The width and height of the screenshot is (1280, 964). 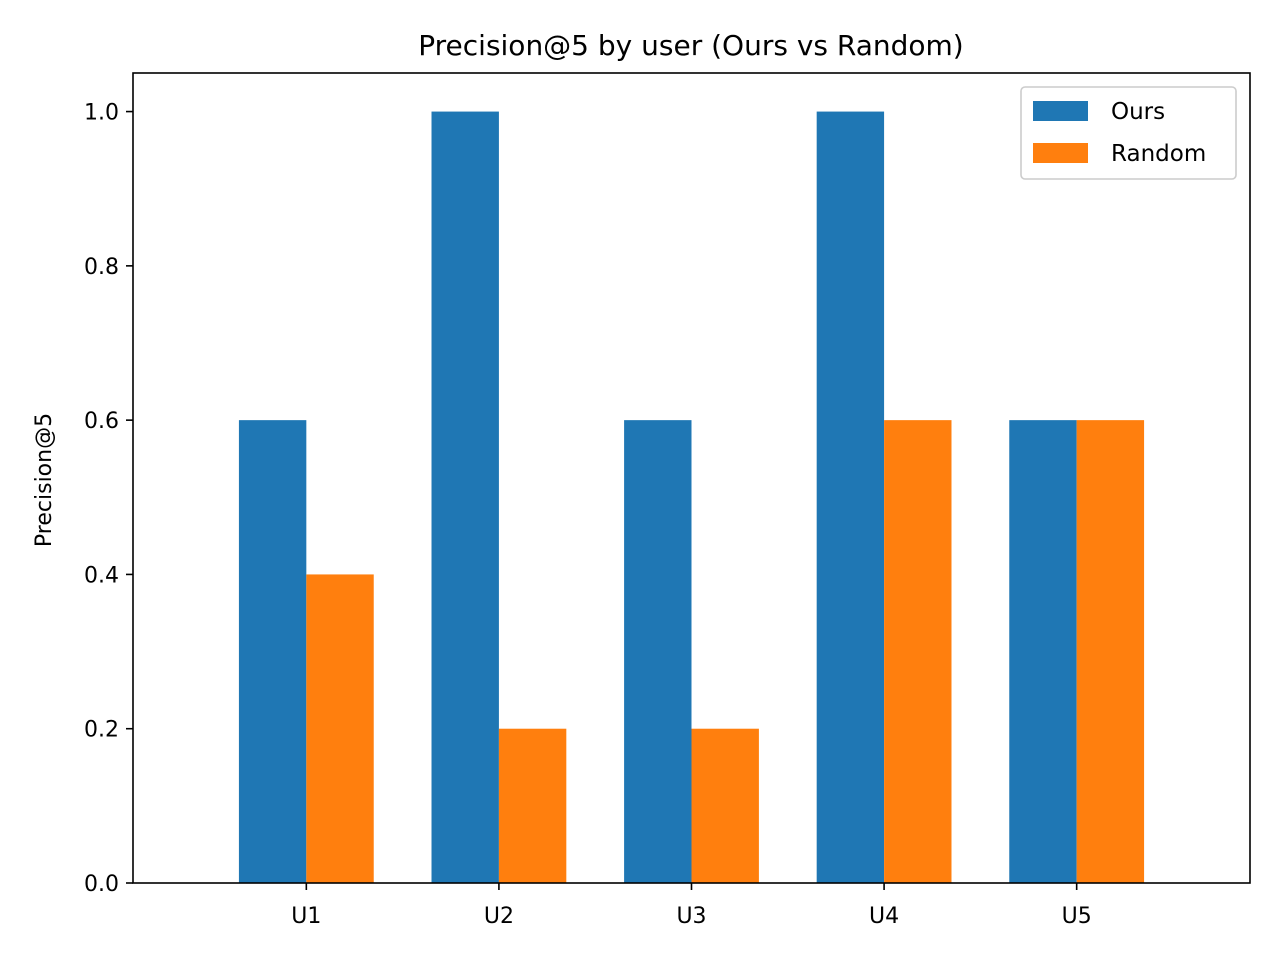 What do you see at coordinates (850, 497) in the screenshot?
I see `bar-ours-u4` at bounding box center [850, 497].